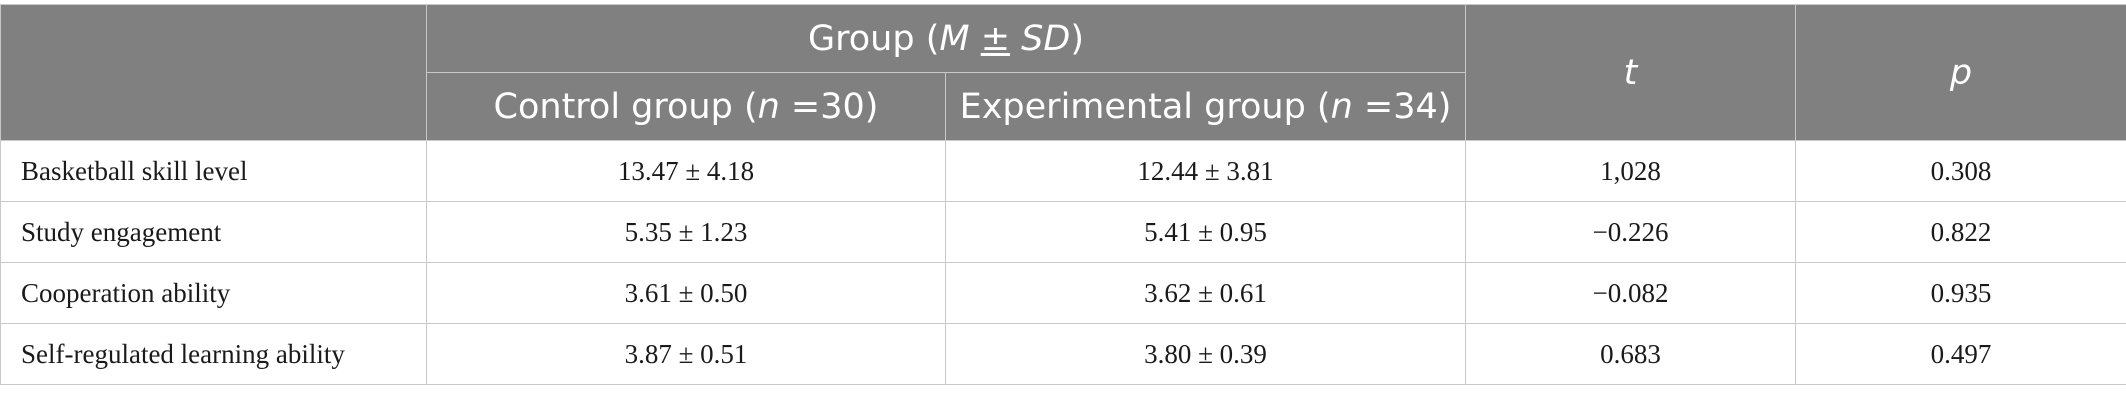  I want to click on p-value: 0.822, so click(1960, 232).